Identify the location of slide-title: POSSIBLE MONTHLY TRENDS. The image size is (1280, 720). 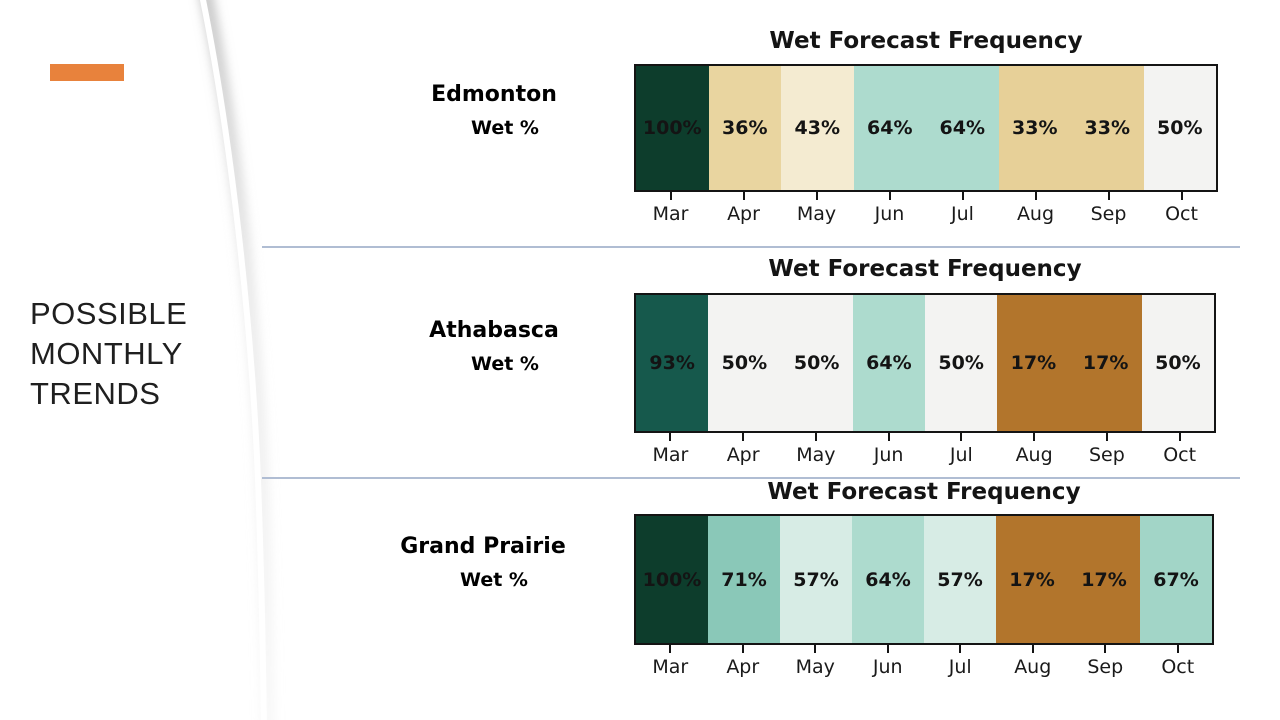
(108, 354).